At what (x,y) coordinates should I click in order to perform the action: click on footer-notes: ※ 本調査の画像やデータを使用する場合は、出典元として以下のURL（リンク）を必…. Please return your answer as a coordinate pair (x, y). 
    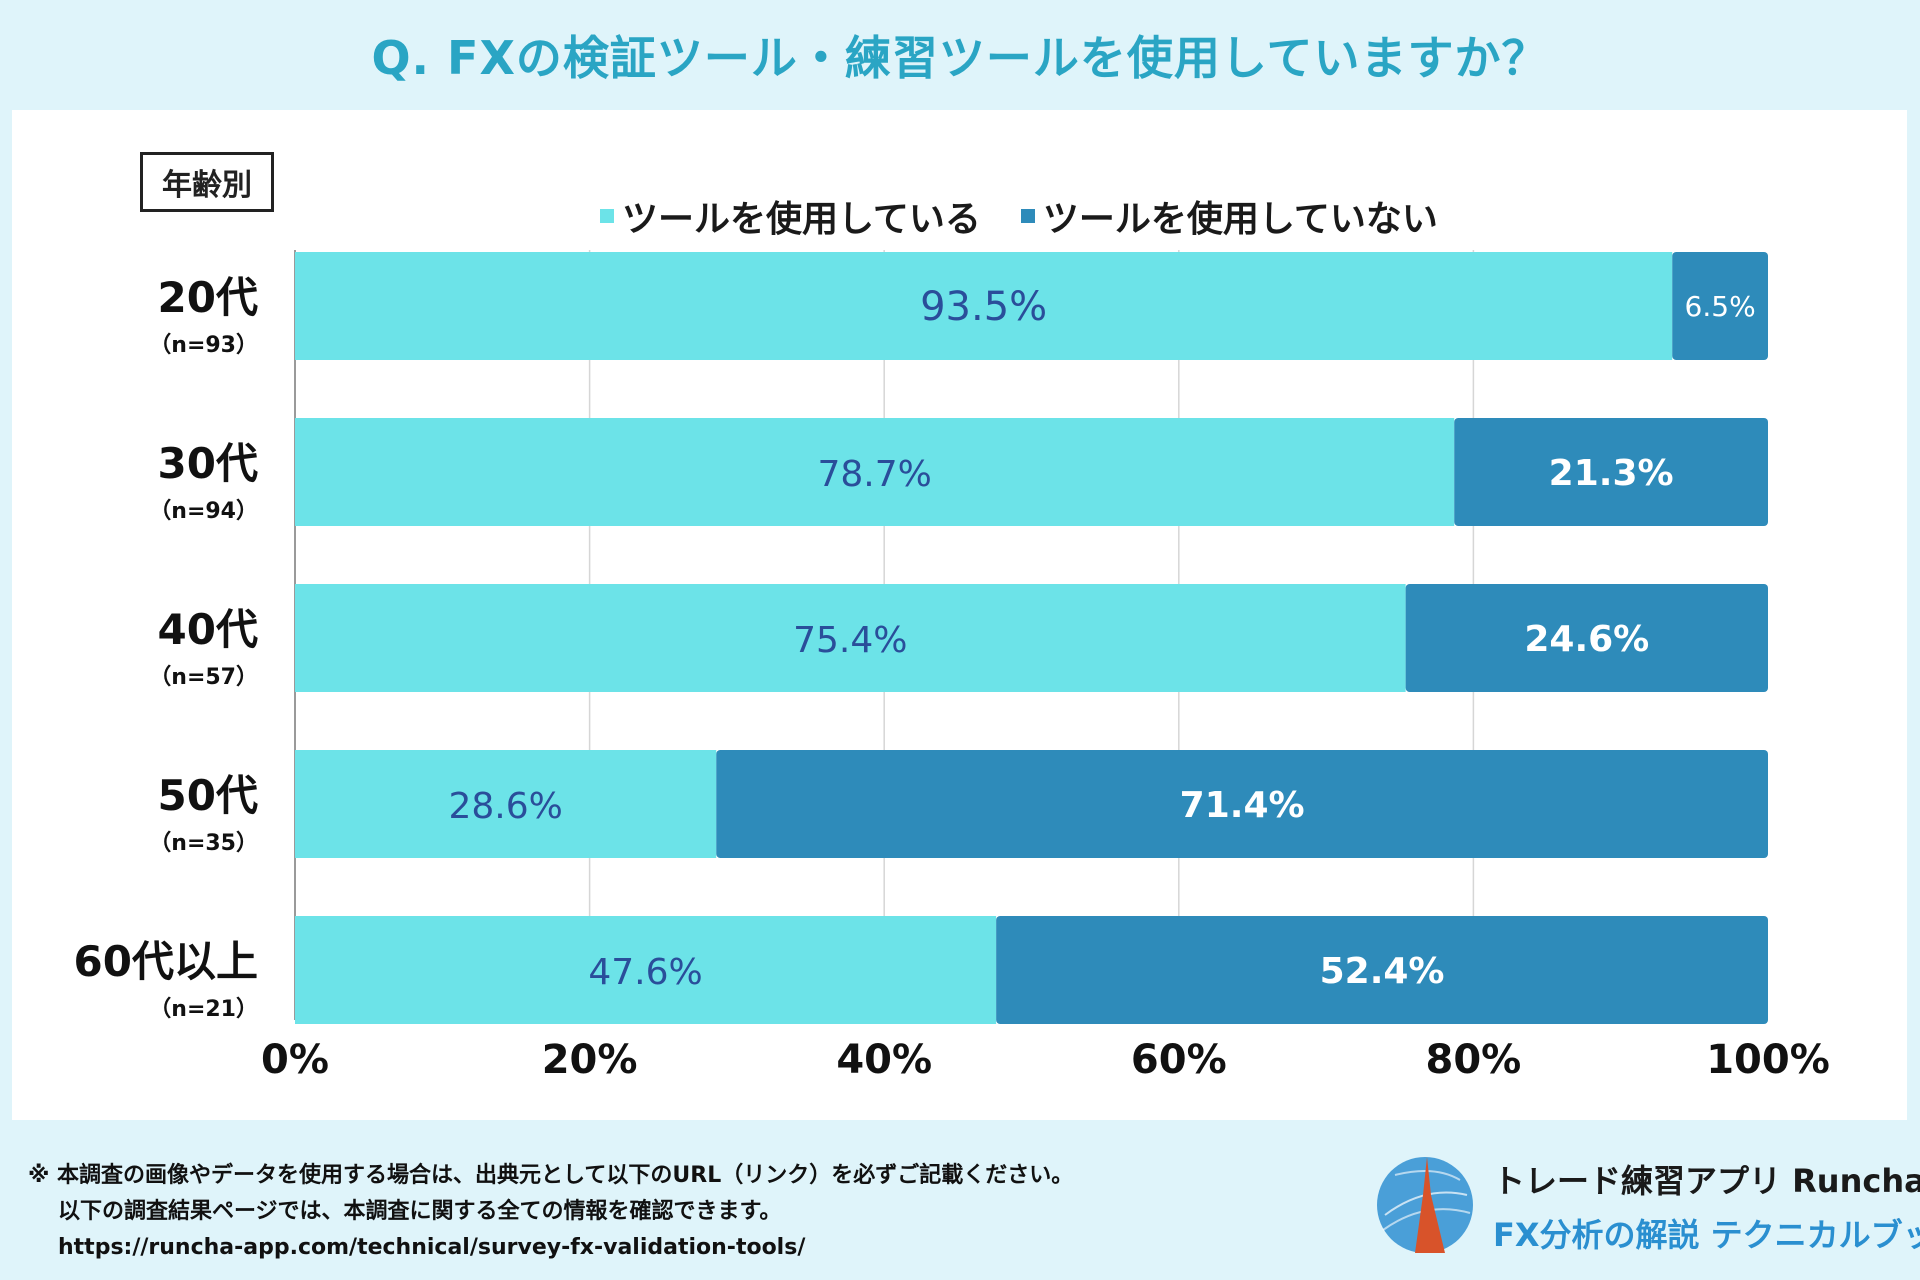
    Looking at the image, I should click on (550, 1212).